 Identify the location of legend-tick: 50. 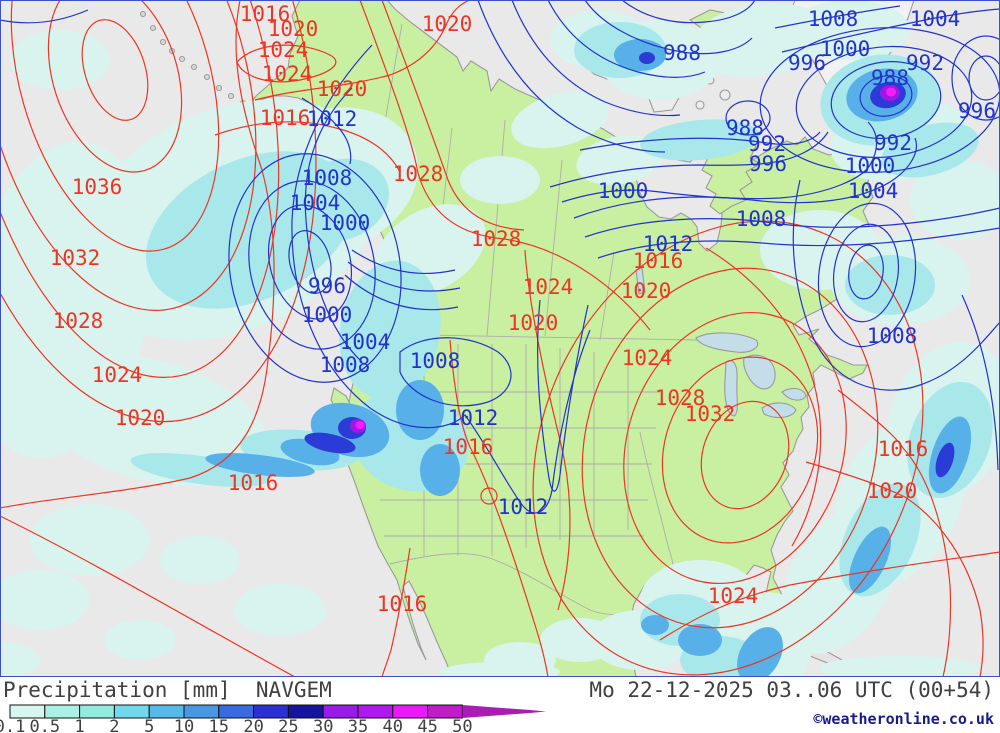
(462, 725).